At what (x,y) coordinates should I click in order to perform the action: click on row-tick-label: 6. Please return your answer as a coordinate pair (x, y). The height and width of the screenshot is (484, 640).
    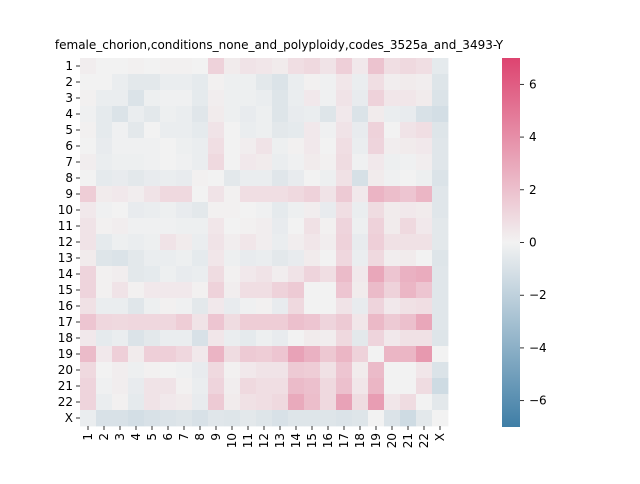
    Looking at the image, I should click on (69, 146).